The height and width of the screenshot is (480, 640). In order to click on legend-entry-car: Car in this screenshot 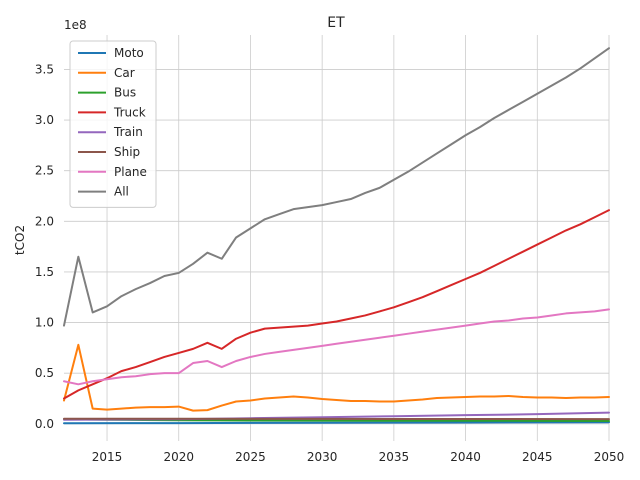, I will do `click(124, 73)`.